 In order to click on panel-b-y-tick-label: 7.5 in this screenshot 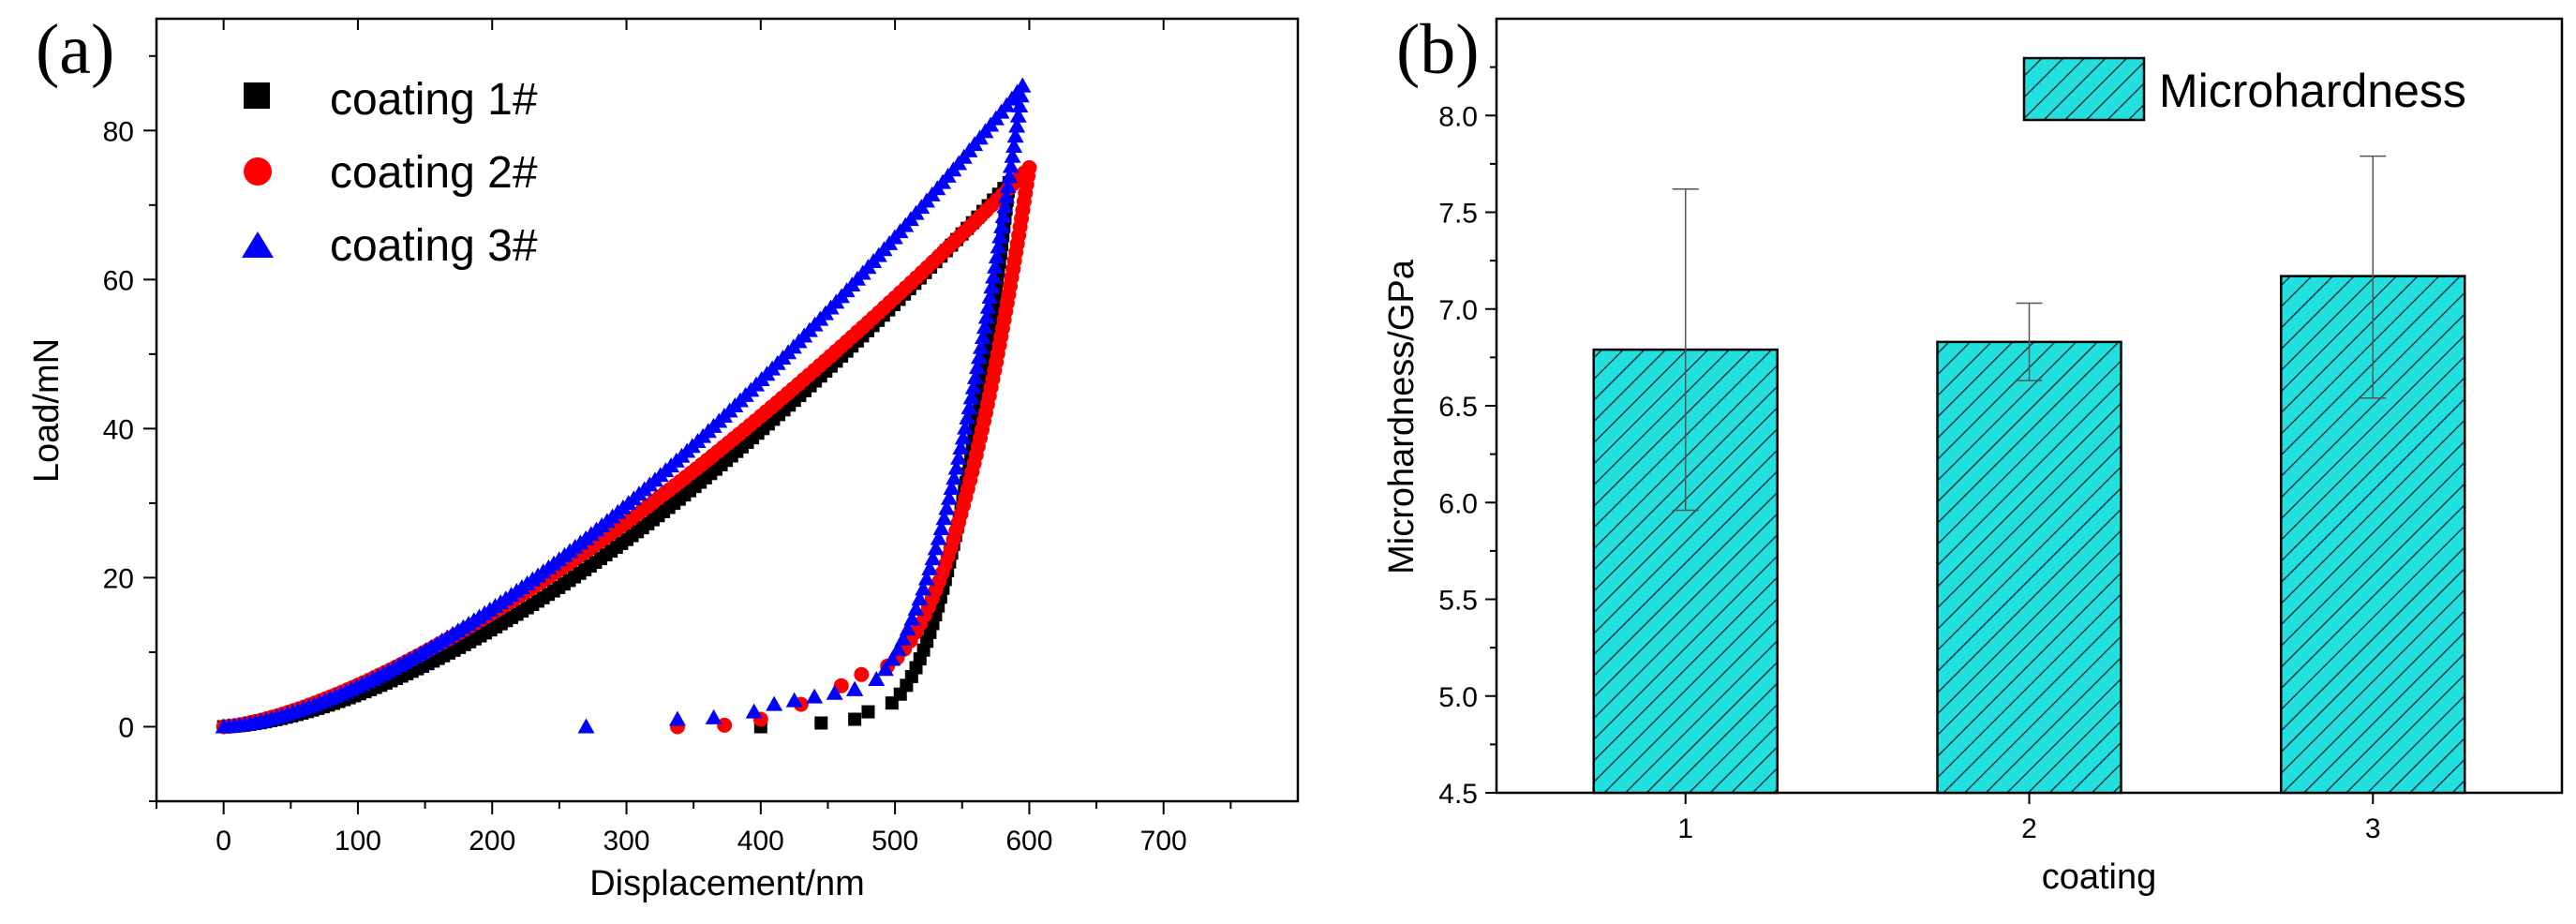, I will do `click(1458, 214)`.